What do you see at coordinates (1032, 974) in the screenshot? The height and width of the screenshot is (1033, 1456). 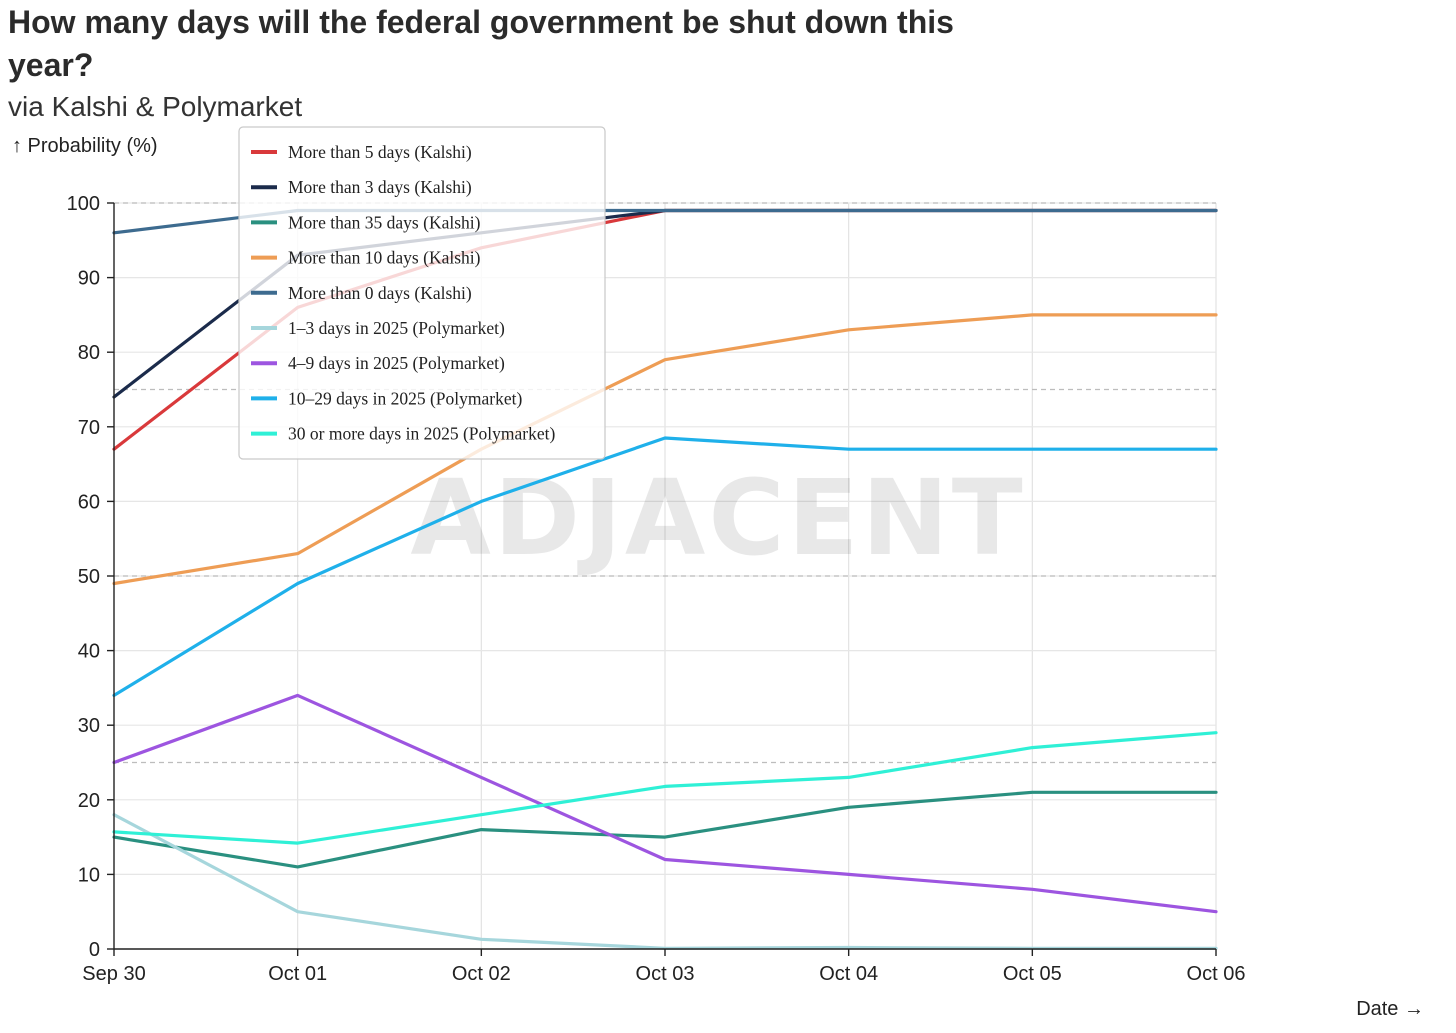 I see `x-tick-label: Oct 05` at bounding box center [1032, 974].